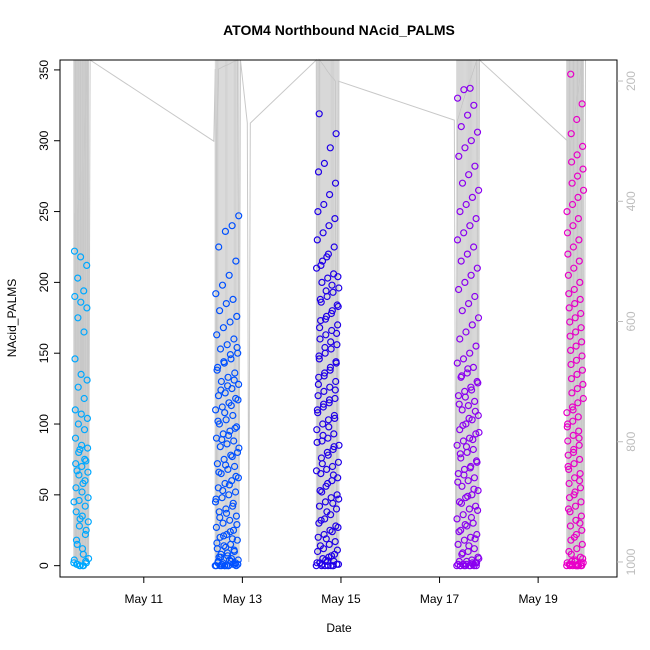  Describe the element at coordinates (631, 201) in the screenshot. I see `y2-tick-label: 400` at that location.